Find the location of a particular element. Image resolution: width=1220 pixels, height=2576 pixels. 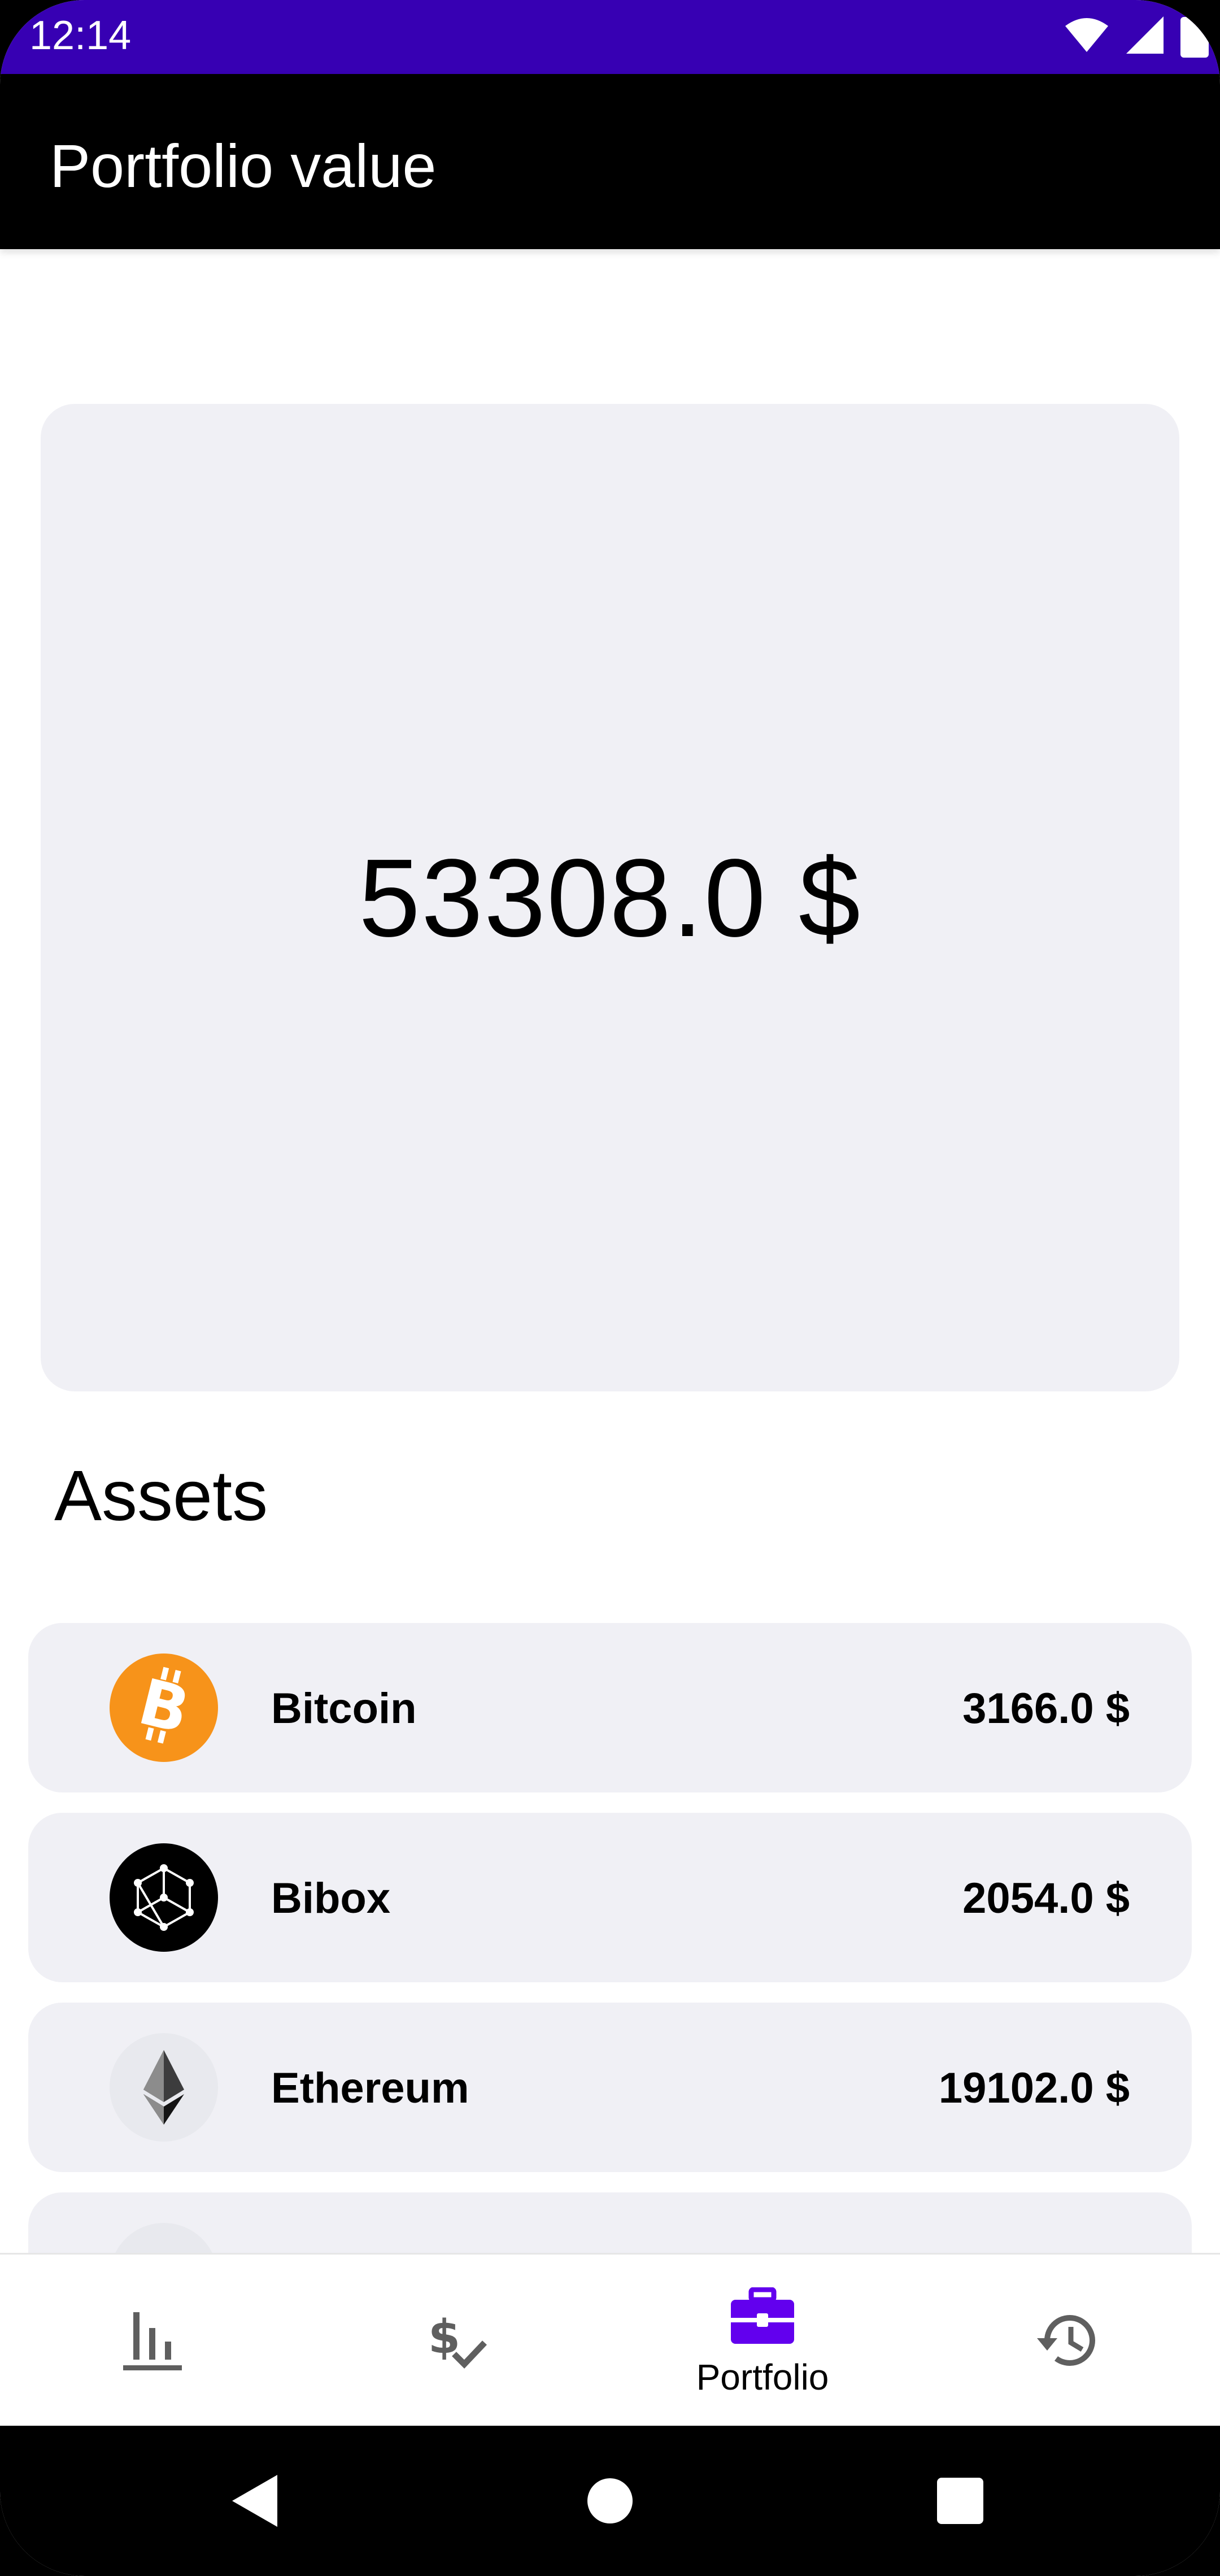

nav-label-portfolio: Portfolio is located at coordinates (762, 2377).